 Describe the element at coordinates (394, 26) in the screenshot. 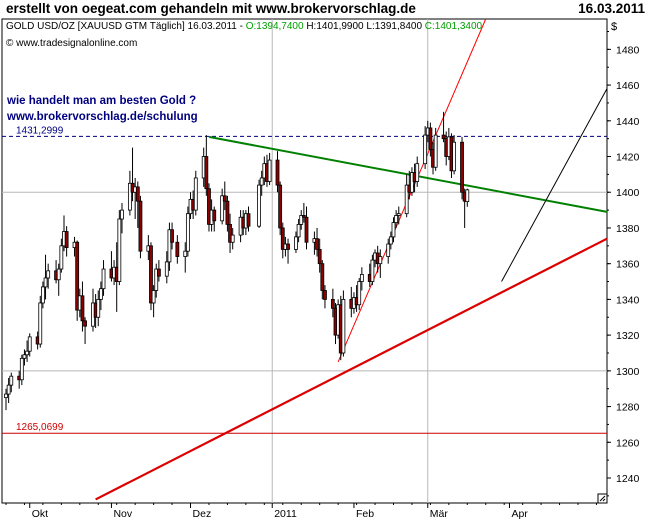

I see `low-value: L:1391,8400` at that location.